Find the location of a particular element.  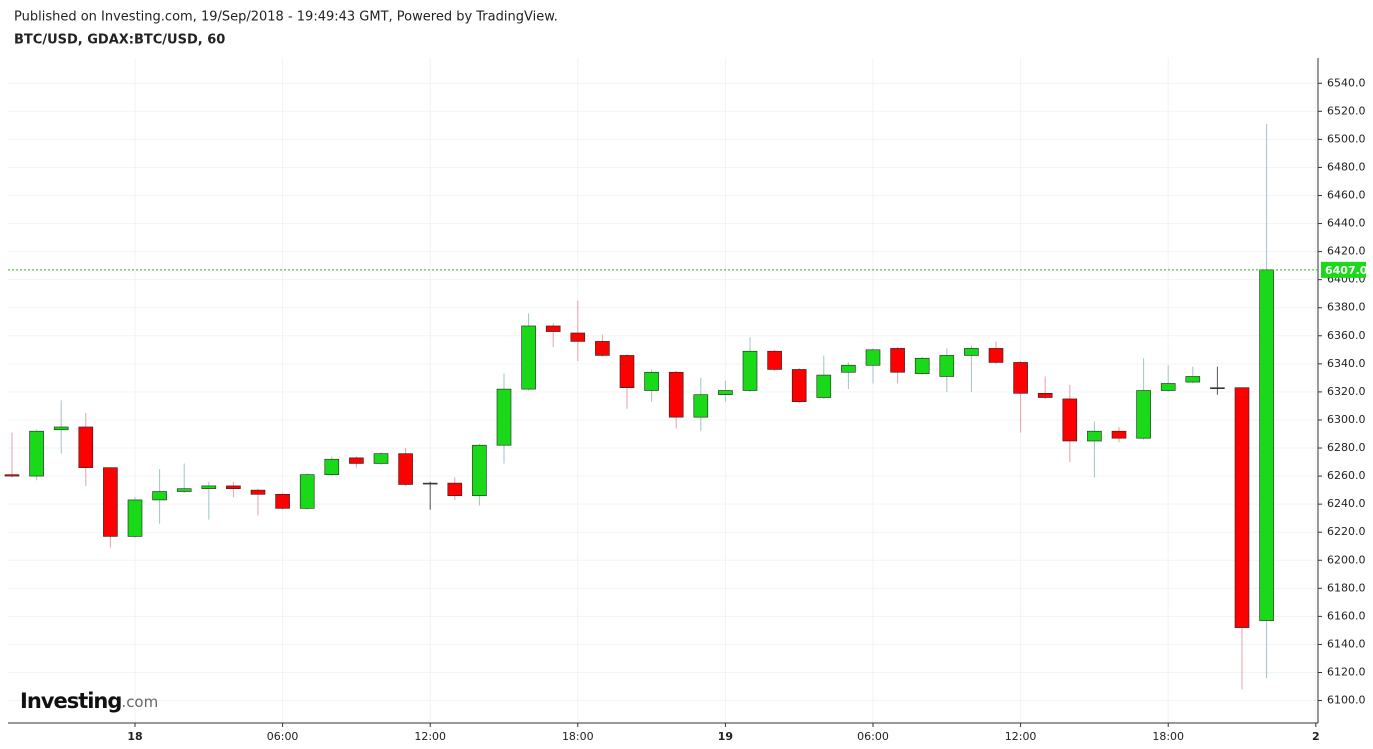

y-tick-label: 6380.0 is located at coordinates (1346, 307).